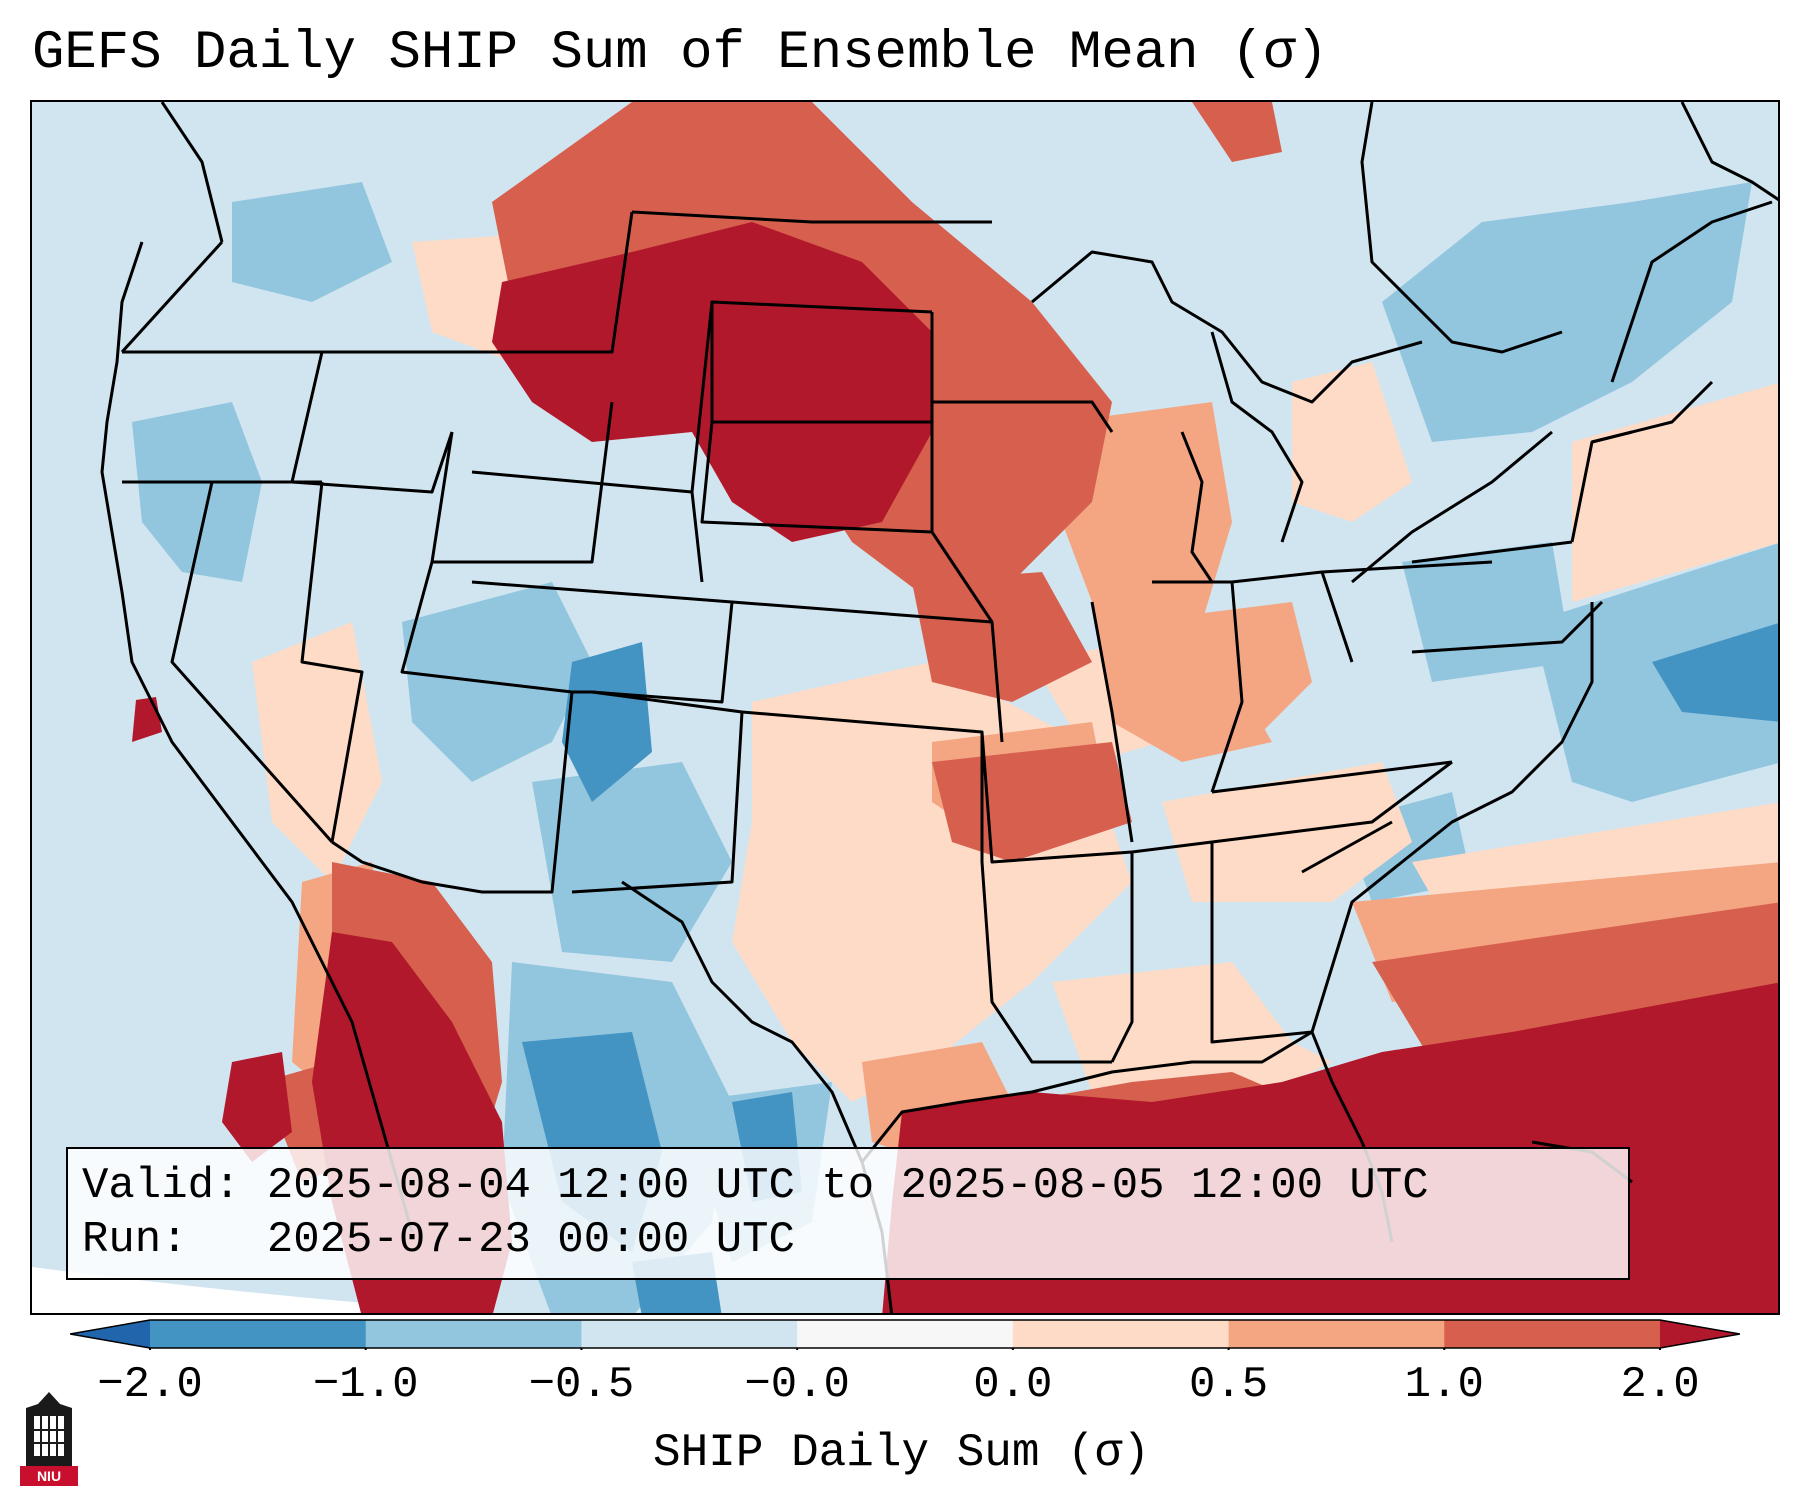 This screenshot has width=1803, height=1506. I want to click on colorbar, so click(905, 1334).